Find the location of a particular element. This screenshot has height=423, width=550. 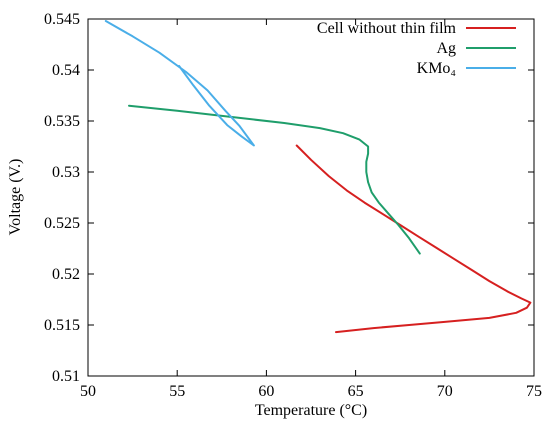

x-tick-label: 50 is located at coordinates (88, 391).